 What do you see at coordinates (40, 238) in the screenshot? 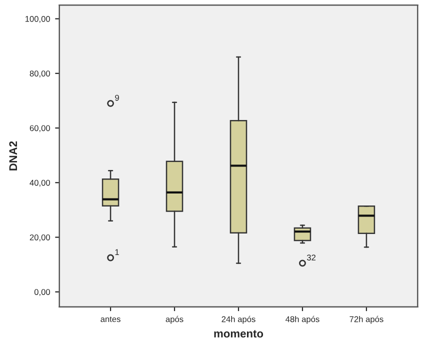
I see `y-tick-label: 20,00` at bounding box center [40, 238].